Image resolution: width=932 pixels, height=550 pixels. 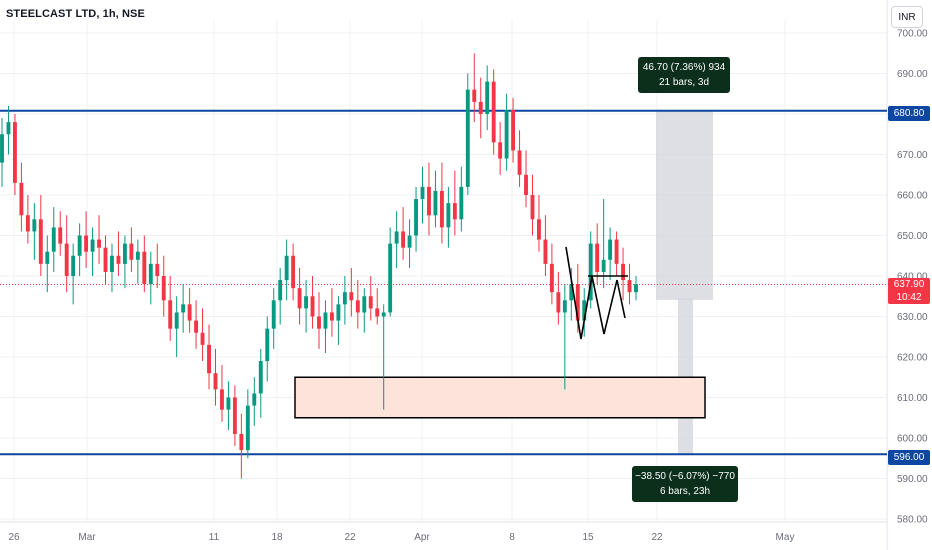 I want to click on currency-button: INR, so click(x=907, y=17).